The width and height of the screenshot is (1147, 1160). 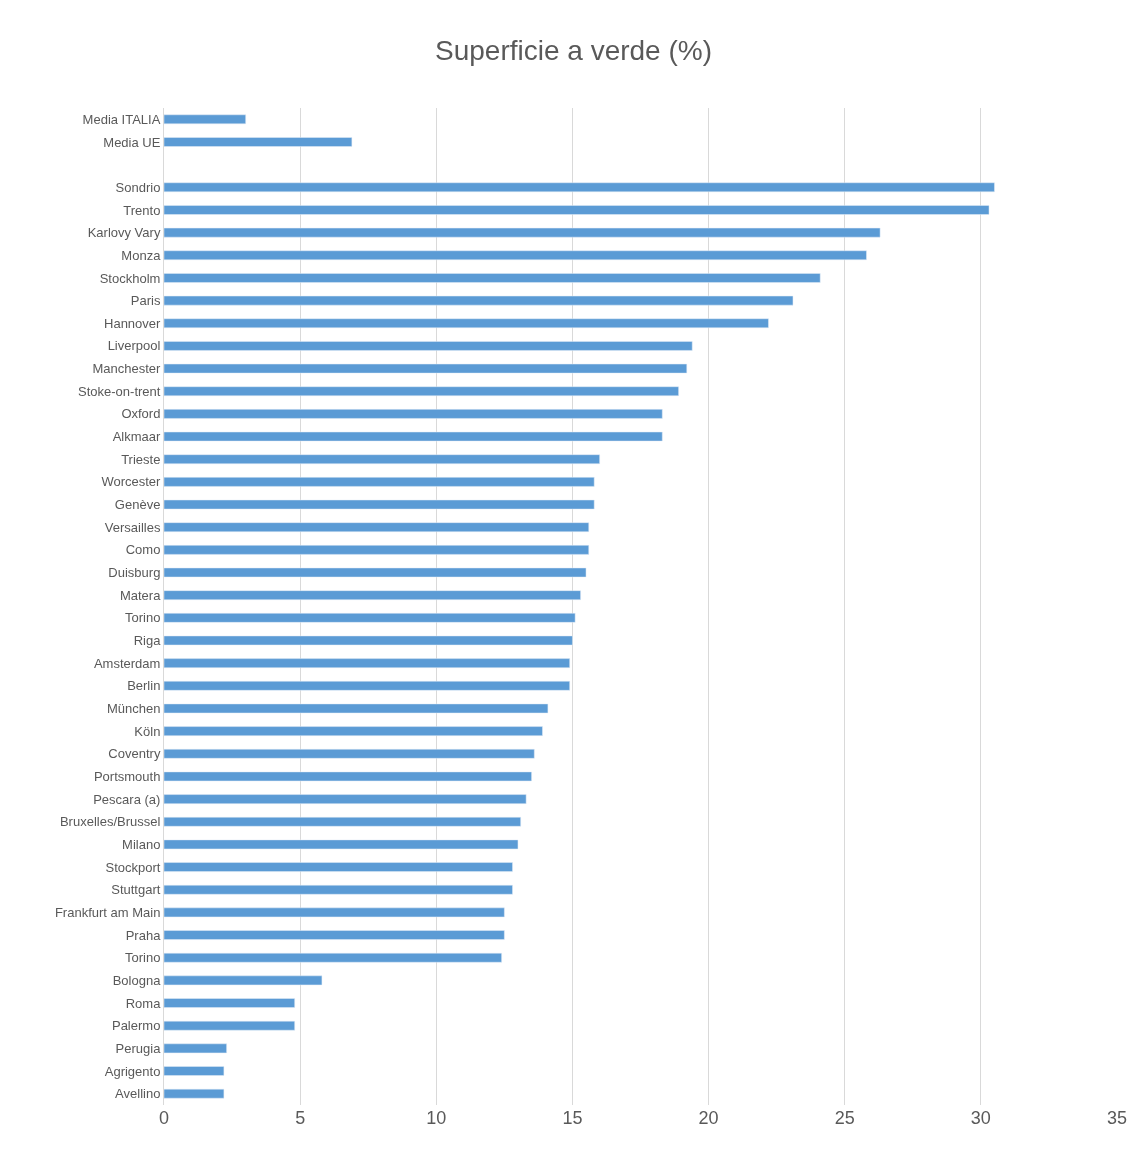 What do you see at coordinates (132, 1071) in the screenshot?
I see `y-tick-label: Agrigento` at bounding box center [132, 1071].